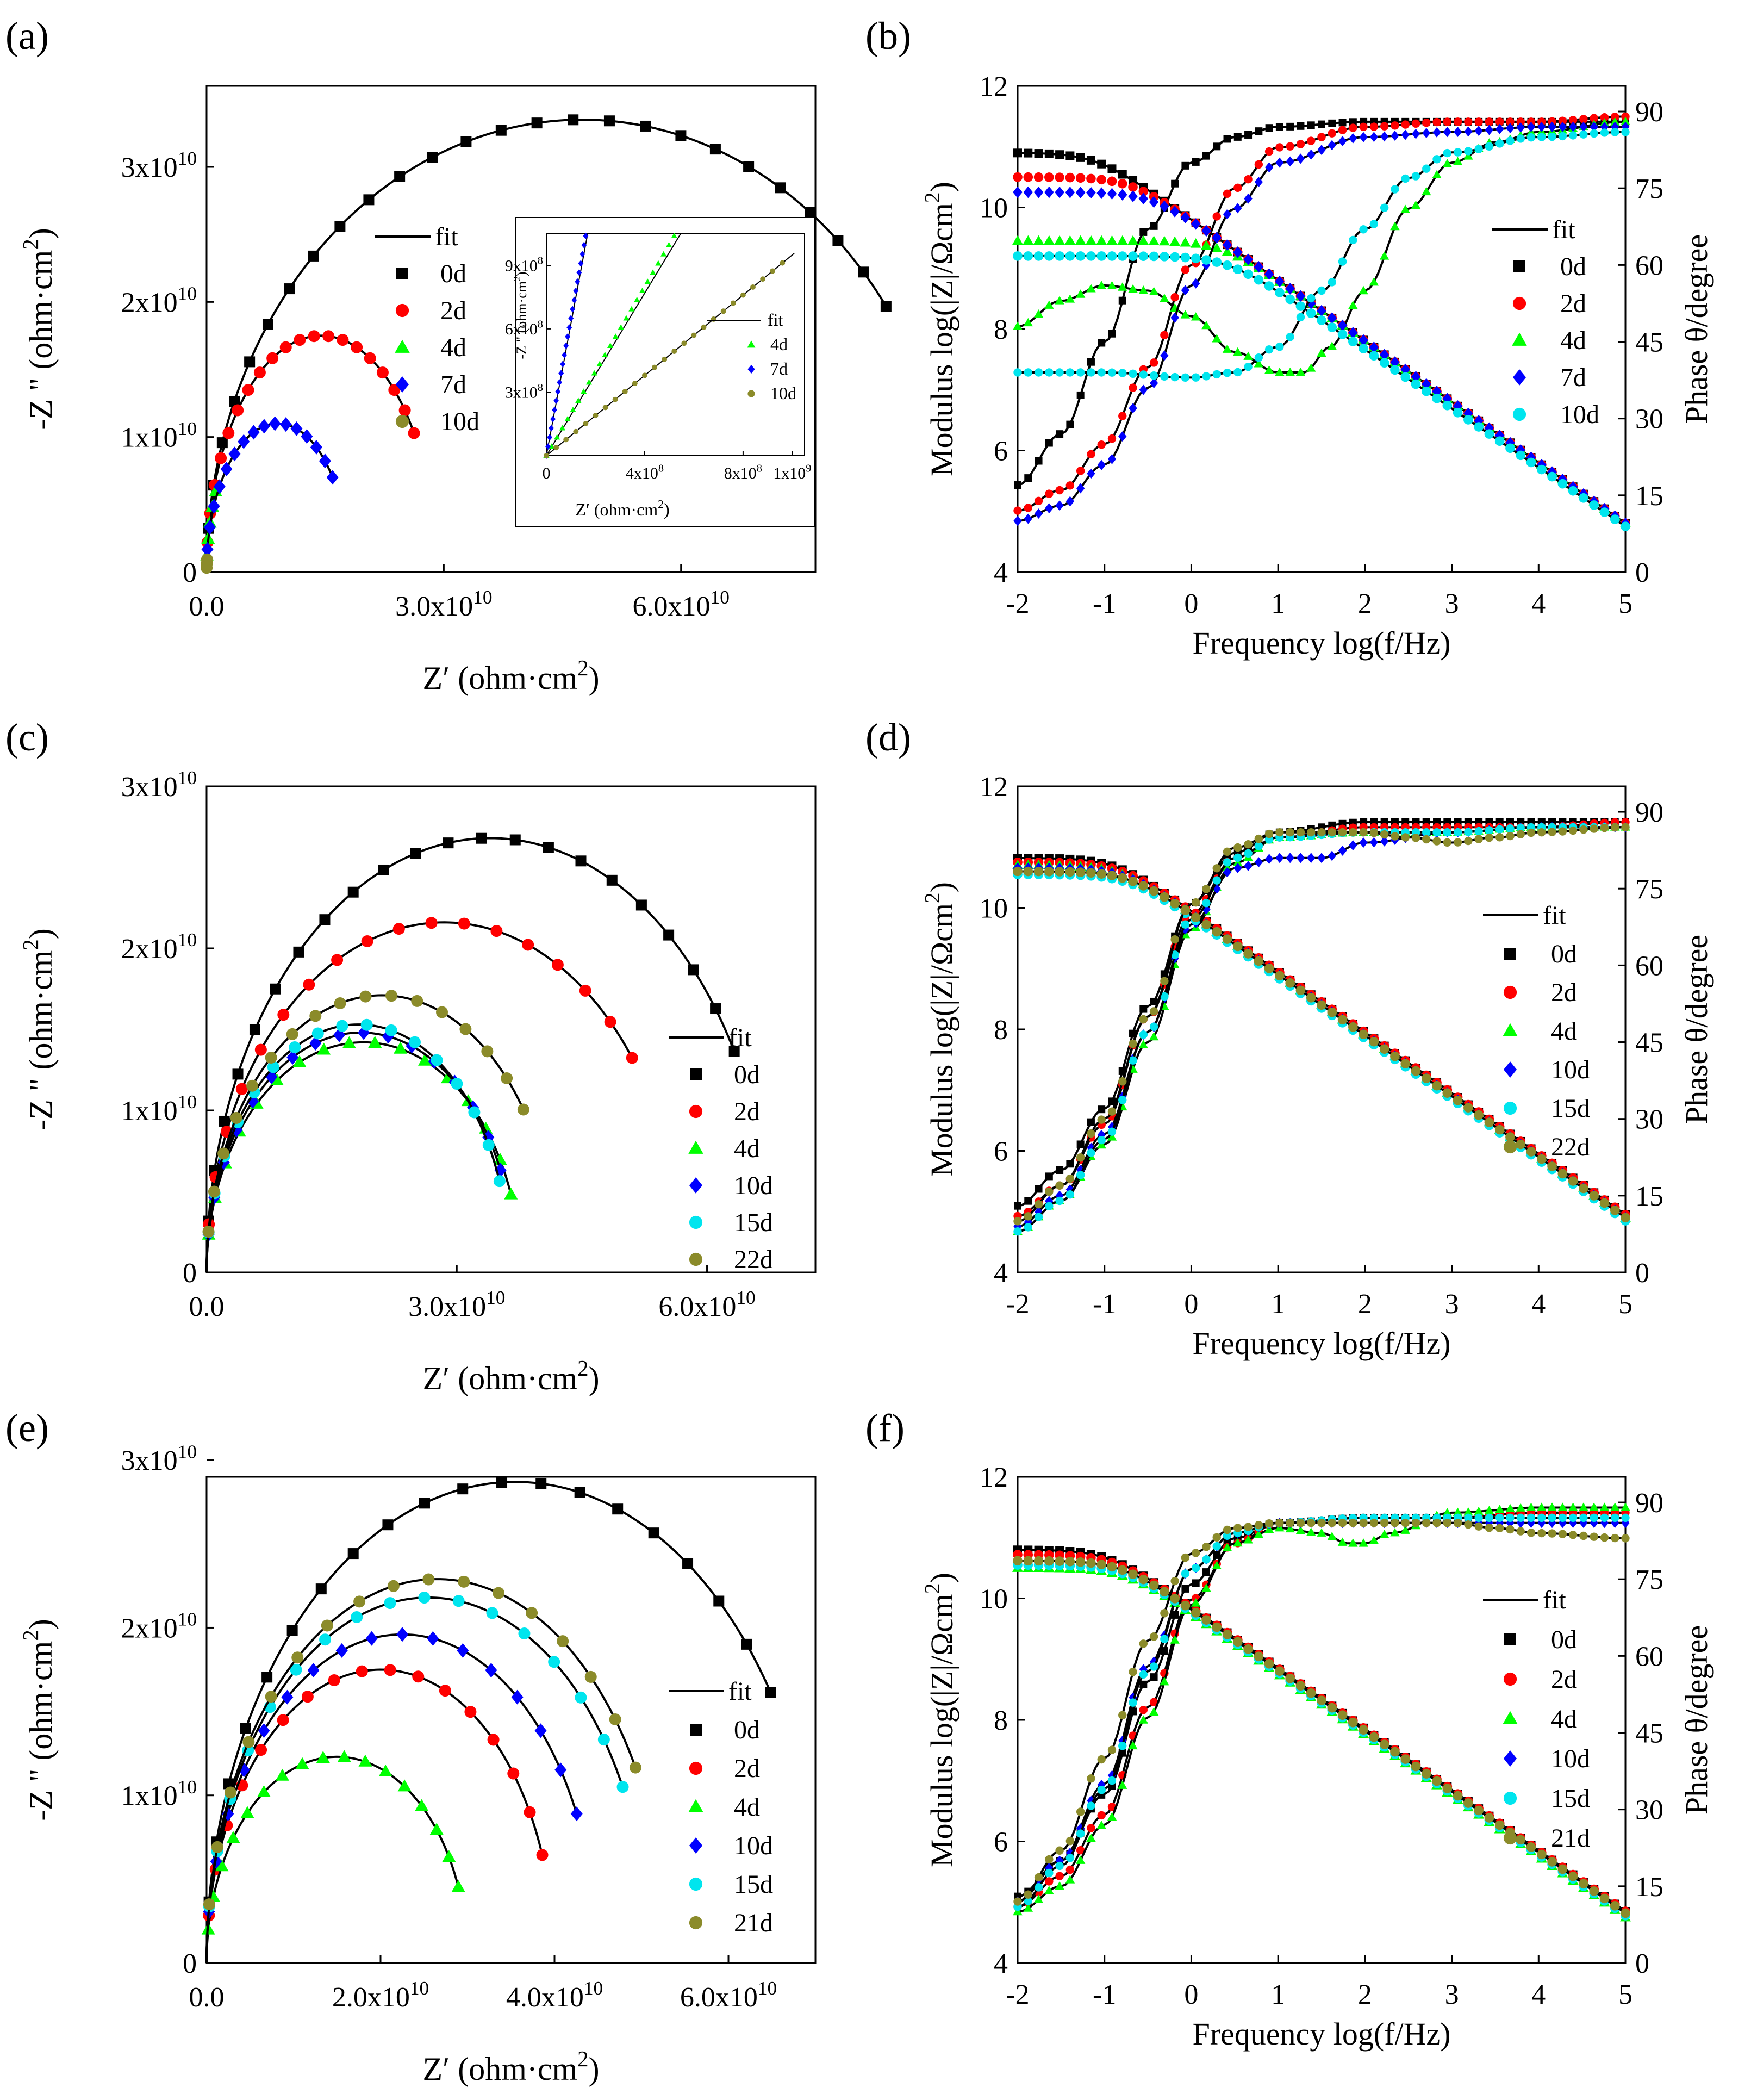 The height and width of the screenshot is (2100, 1751). What do you see at coordinates (696, 1846) in the screenshot?
I see `legend-marker-10d` at bounding box center [696, 1846].